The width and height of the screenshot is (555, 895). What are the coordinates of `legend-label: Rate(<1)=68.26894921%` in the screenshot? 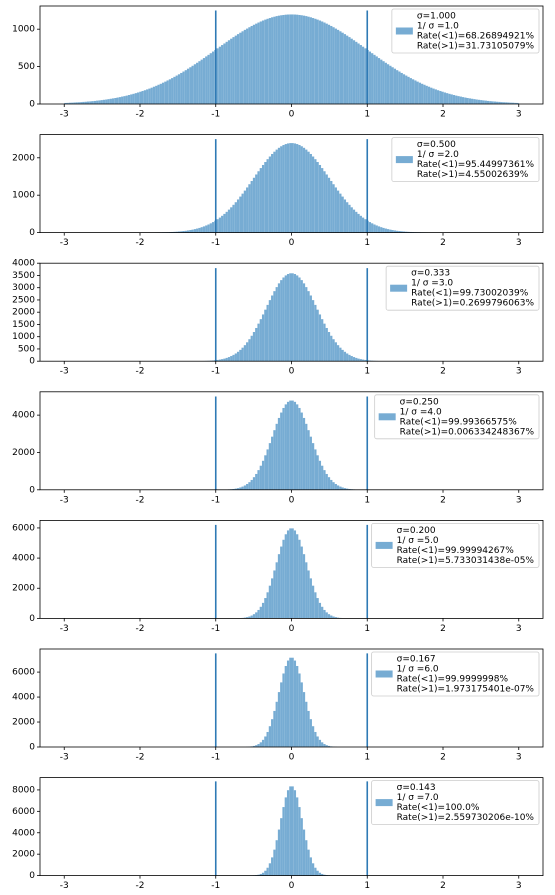 It's located at (476, 37).